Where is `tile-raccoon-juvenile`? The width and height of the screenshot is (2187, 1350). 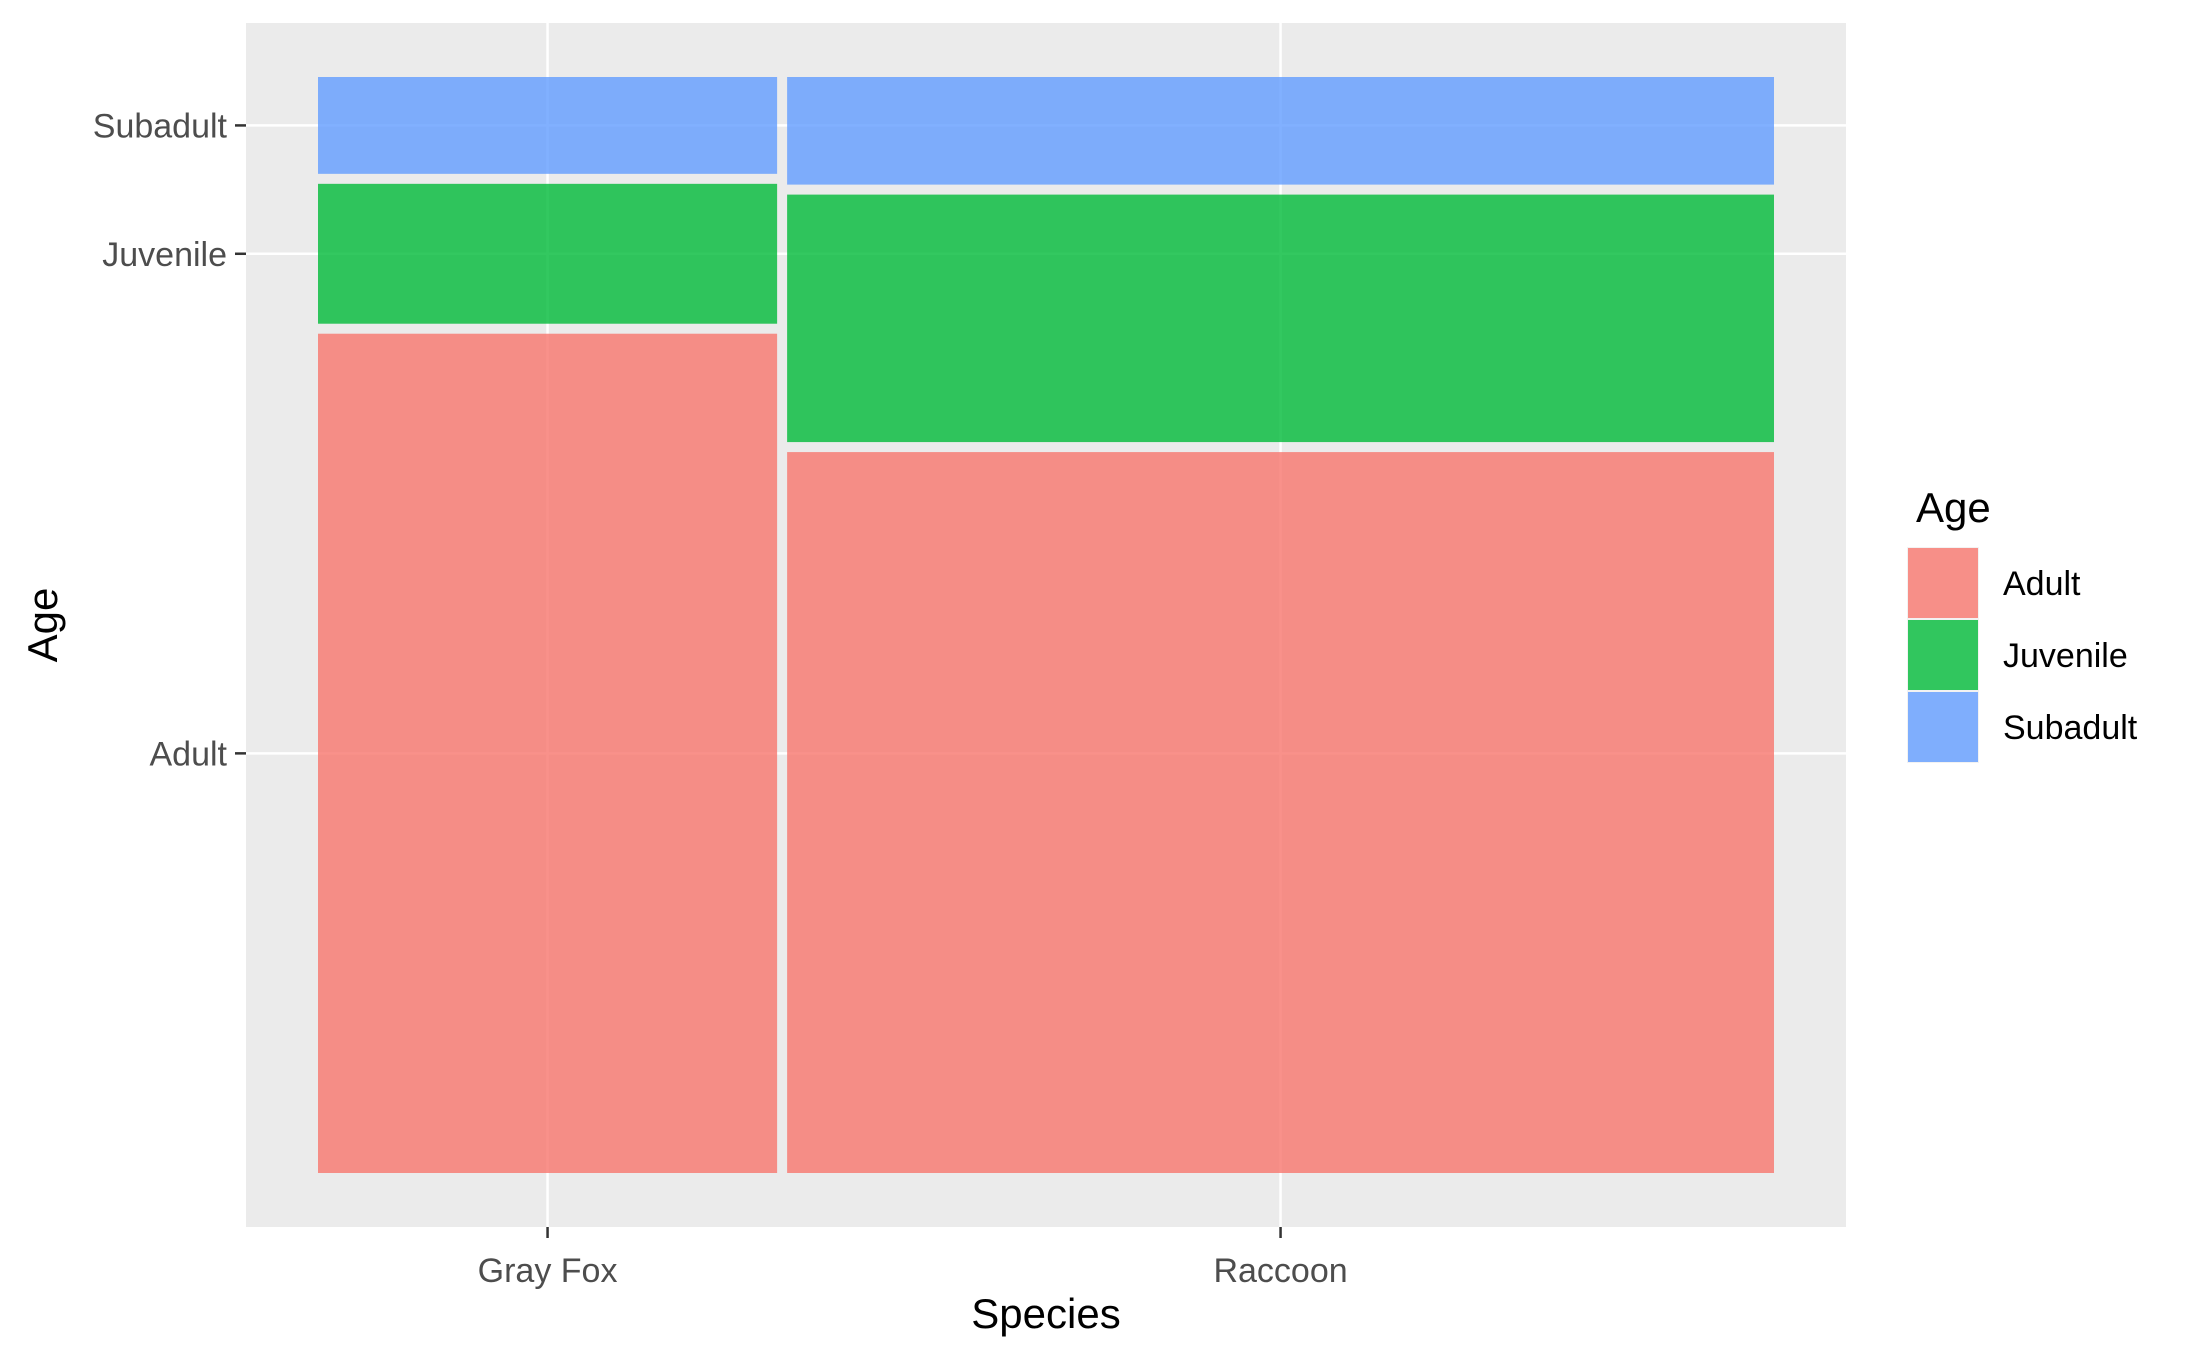
tile-raccoon-juvenile is located at coordinates (1280, 318).